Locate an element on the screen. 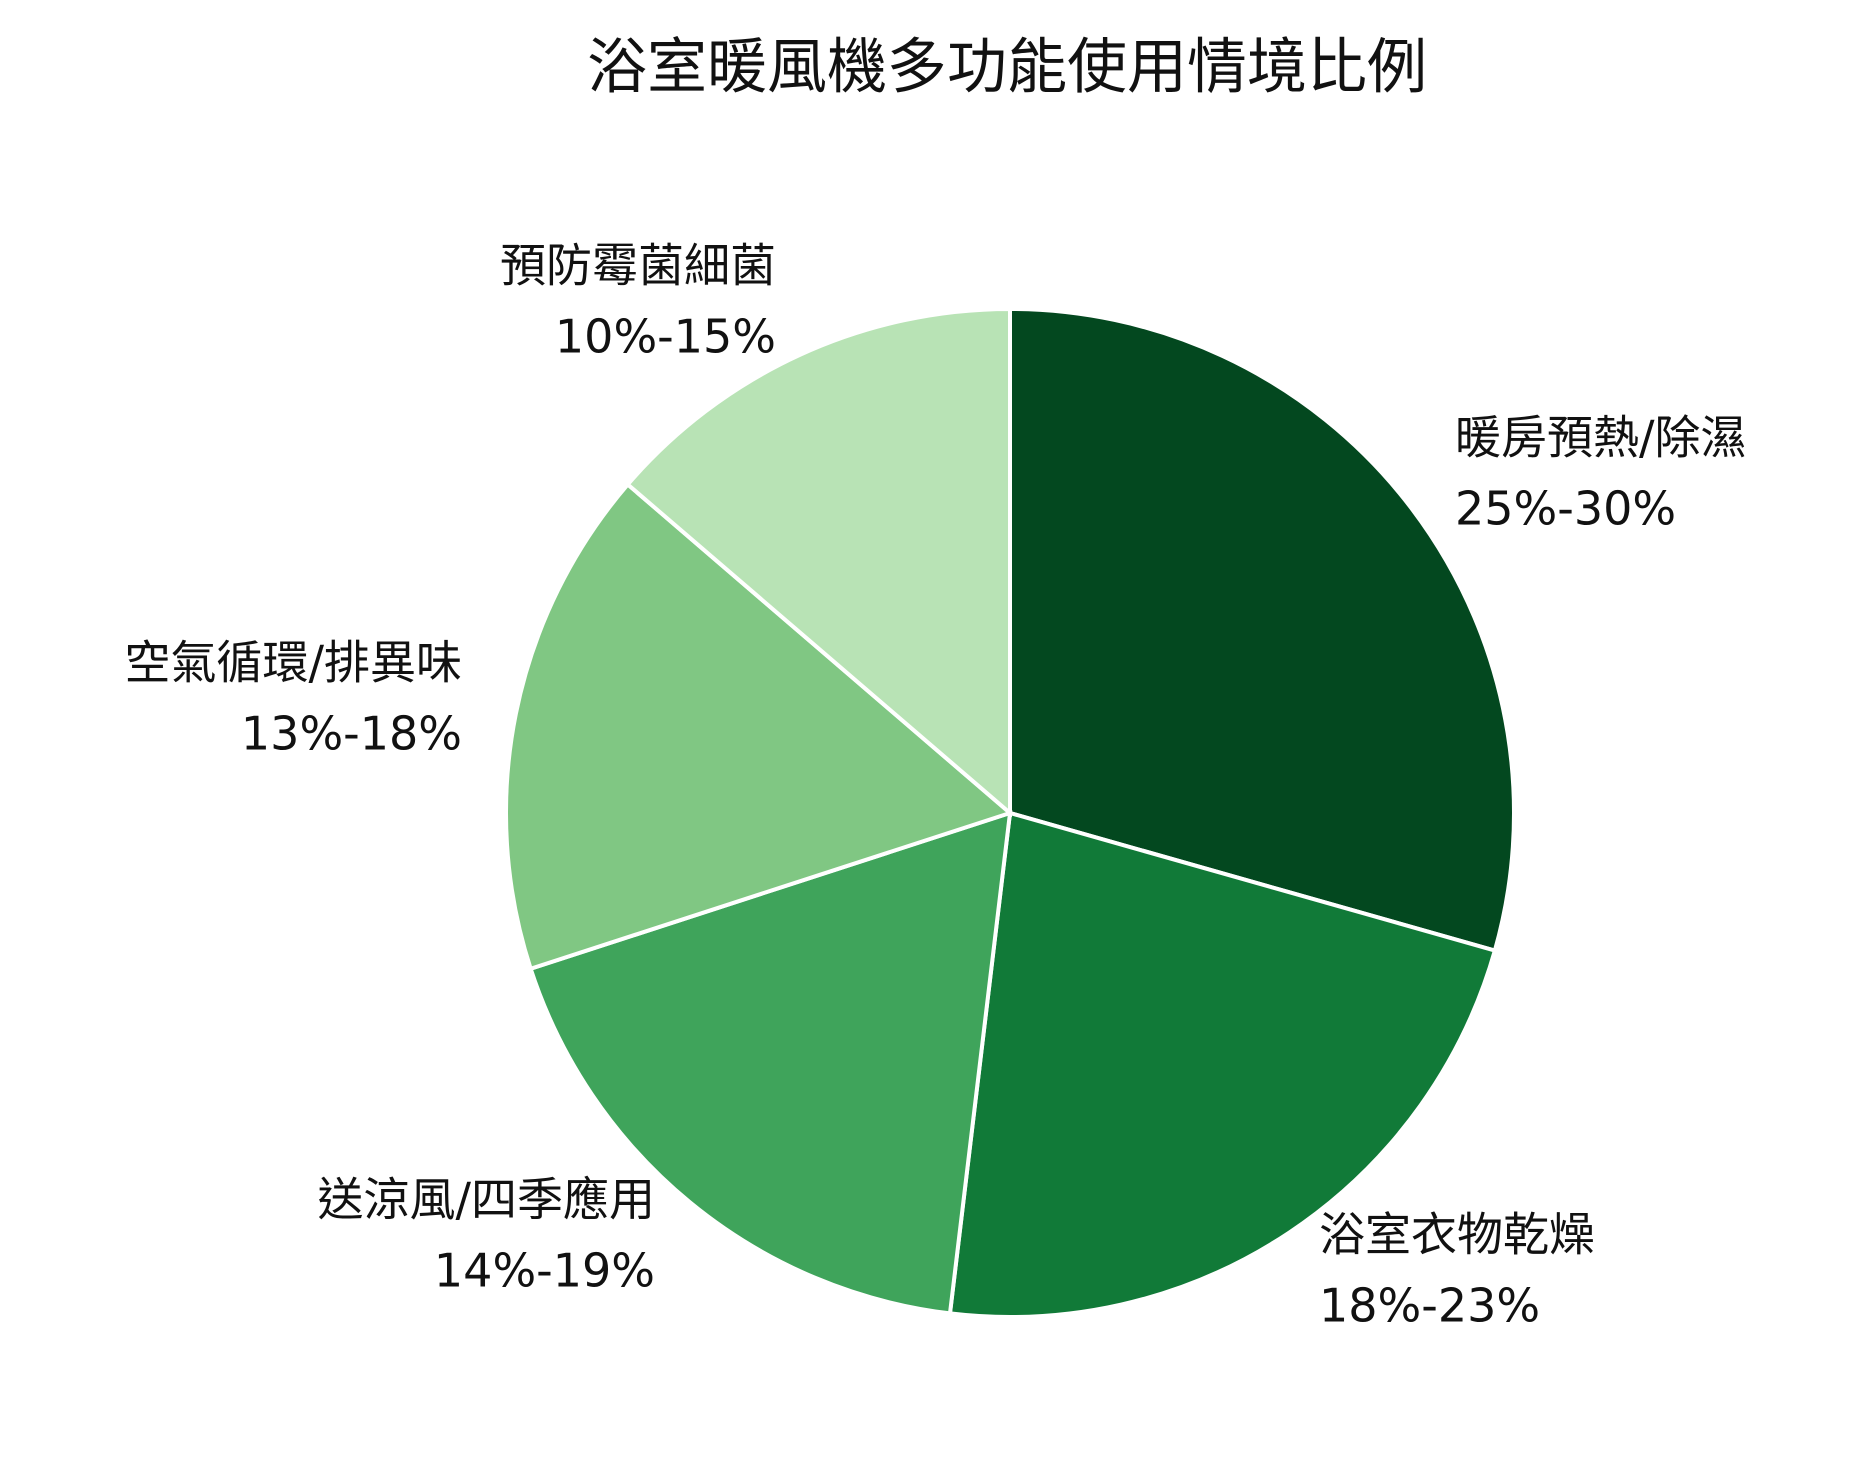  slice-label: 暖房預熱/除濕 is located at coordinates (1601, 438).